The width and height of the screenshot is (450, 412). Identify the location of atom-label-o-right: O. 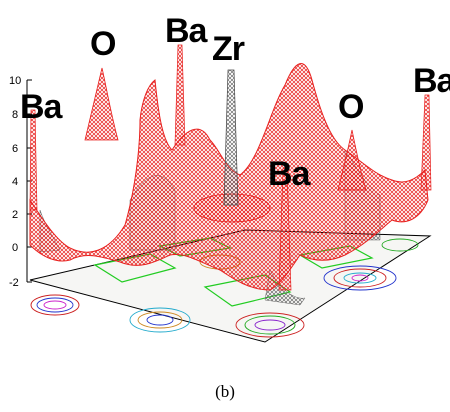
(351, 107).